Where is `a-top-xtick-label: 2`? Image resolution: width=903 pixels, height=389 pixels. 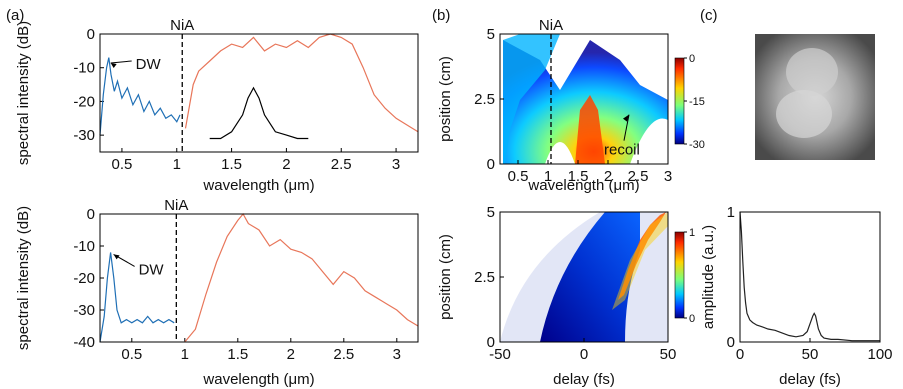
a-top-xtick-label: 2 is located at coordinates (286, 164).